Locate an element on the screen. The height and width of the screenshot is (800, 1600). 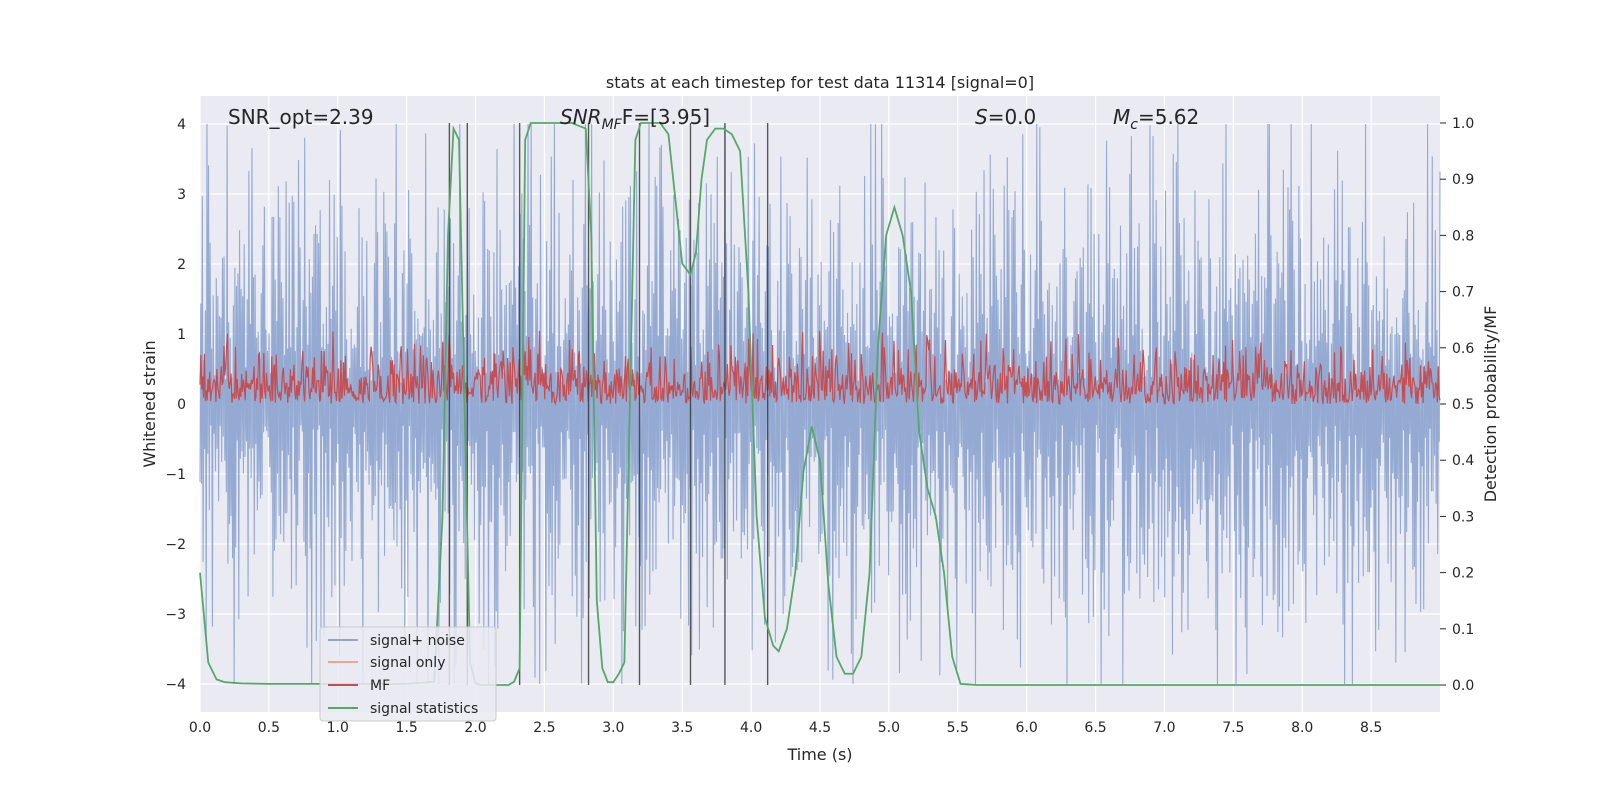
x-tick-label: 5.5 is located at coordinates (958, 728).